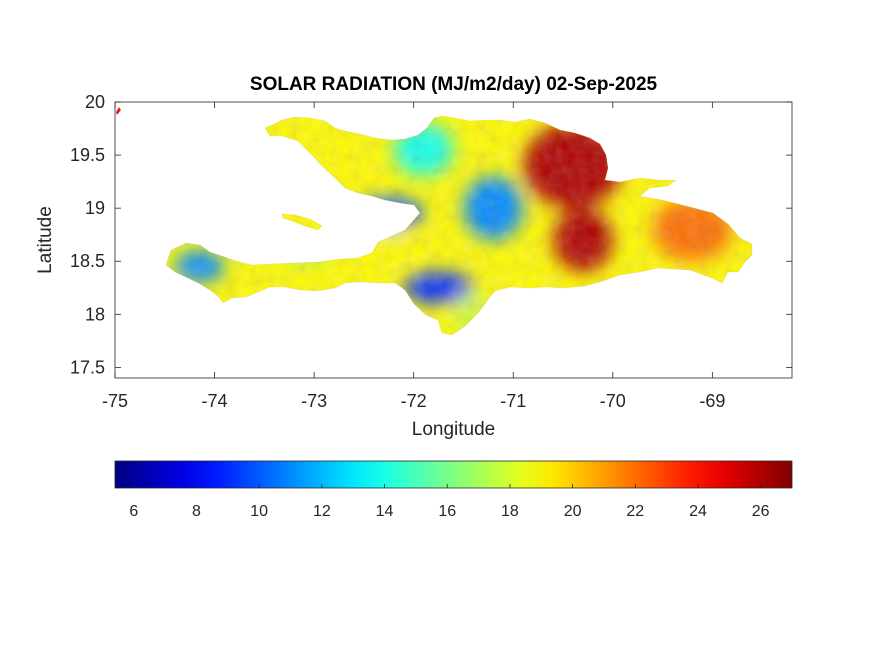  I want to click on x-tick-label: -69, so click(712, 401).